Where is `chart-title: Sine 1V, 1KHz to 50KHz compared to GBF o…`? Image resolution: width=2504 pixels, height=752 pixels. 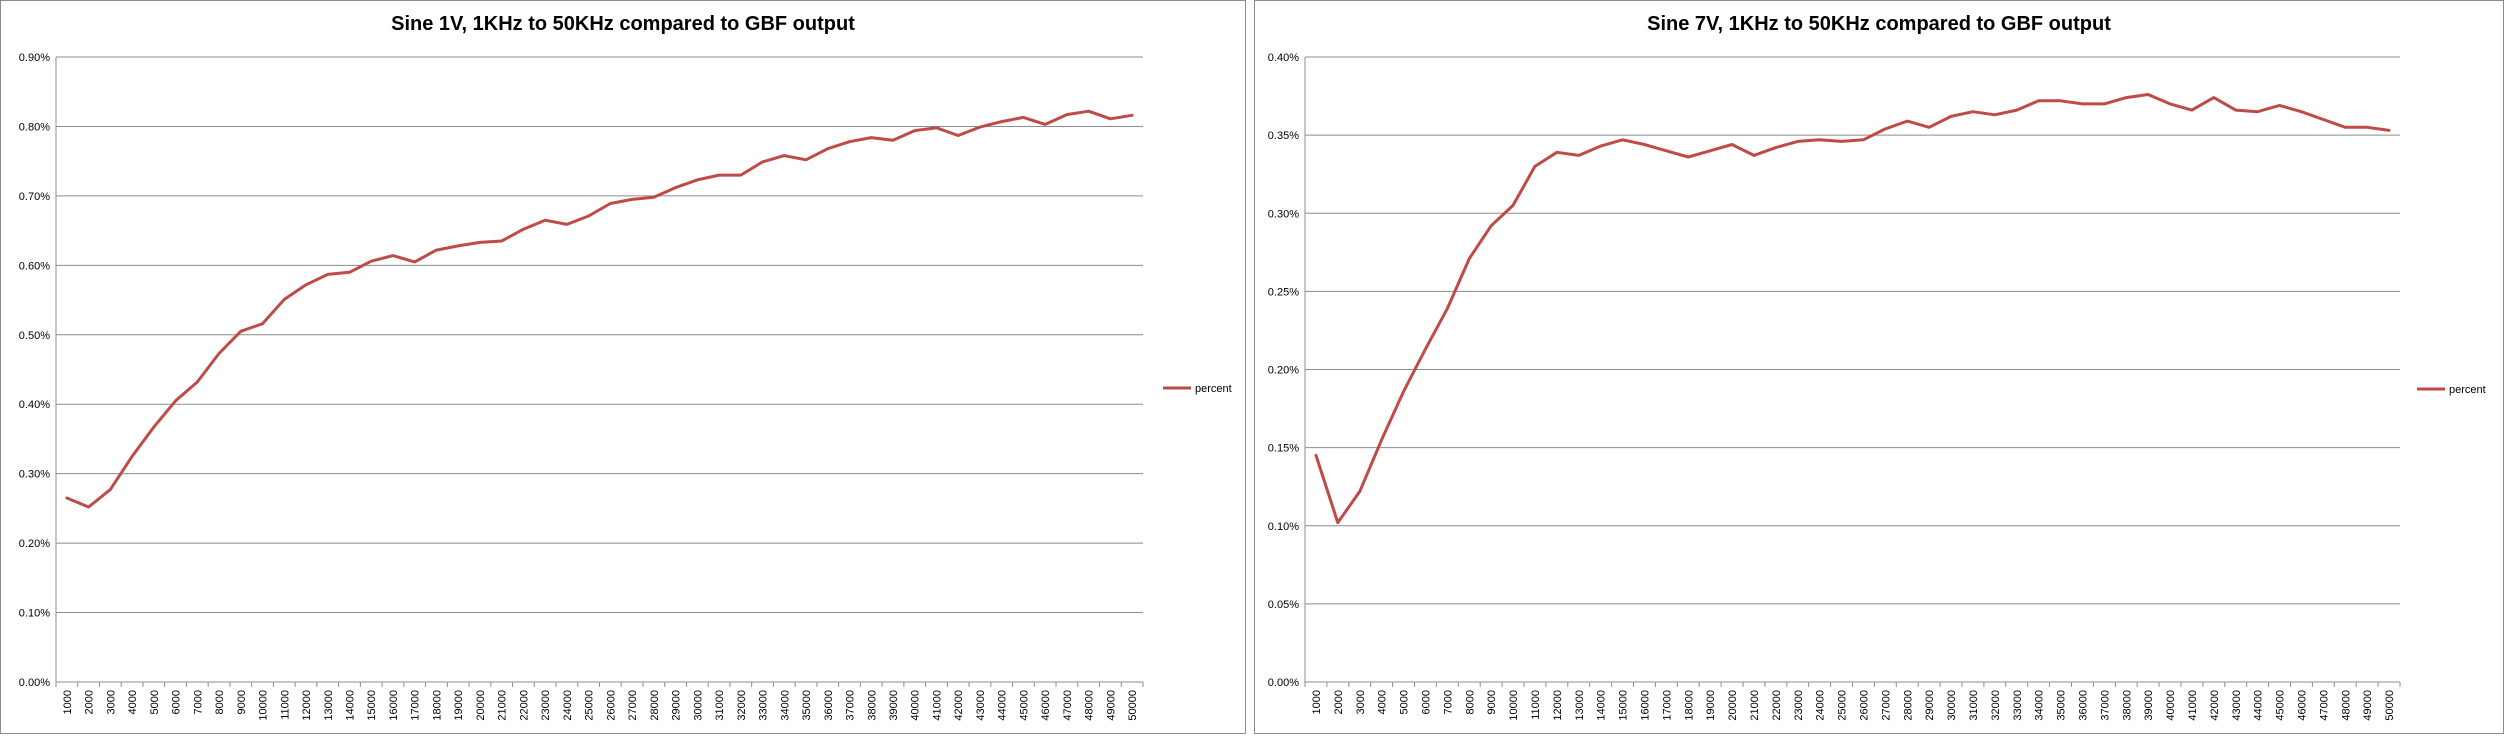 chart-title: Sine 1V, 1KHz to 50KHz compared to GBF o… is located at coordinates (623, 24).